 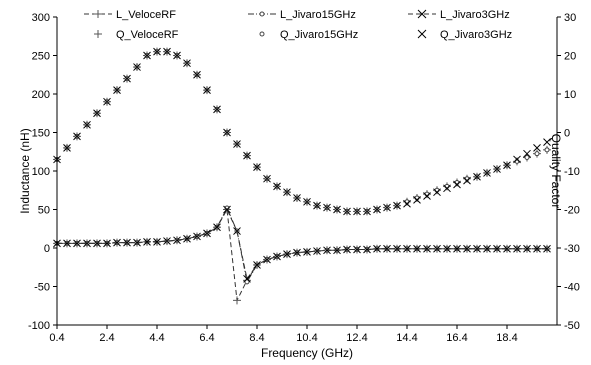 I want to click on legend-entry-q-velocerf: Q_VeloceRF, so click(x=136, y=35).